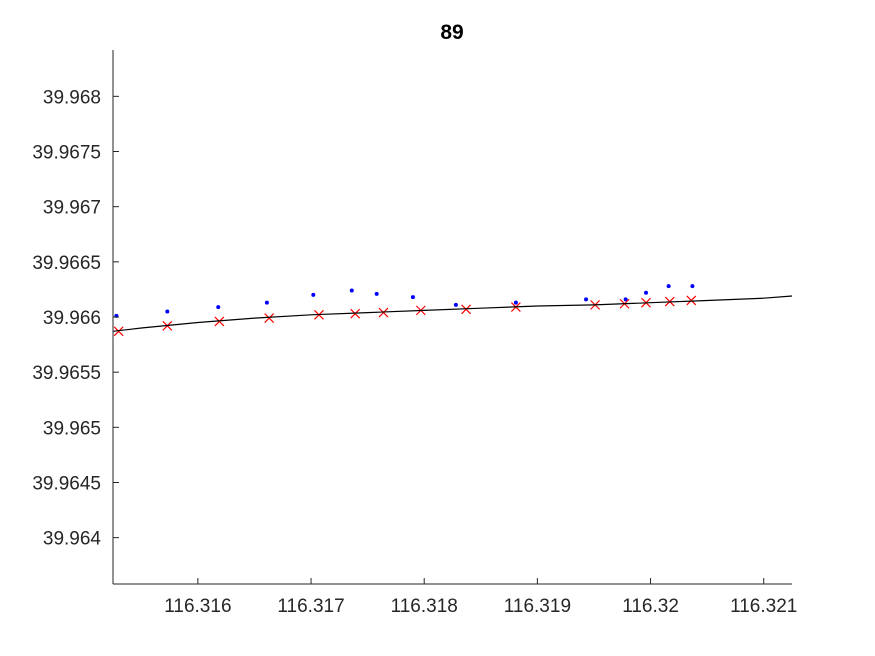  What do you see at coordinates (66, 483) in the screenshot?
I see `y-tick-label: 39.9645` at bounding box center [66, 483].